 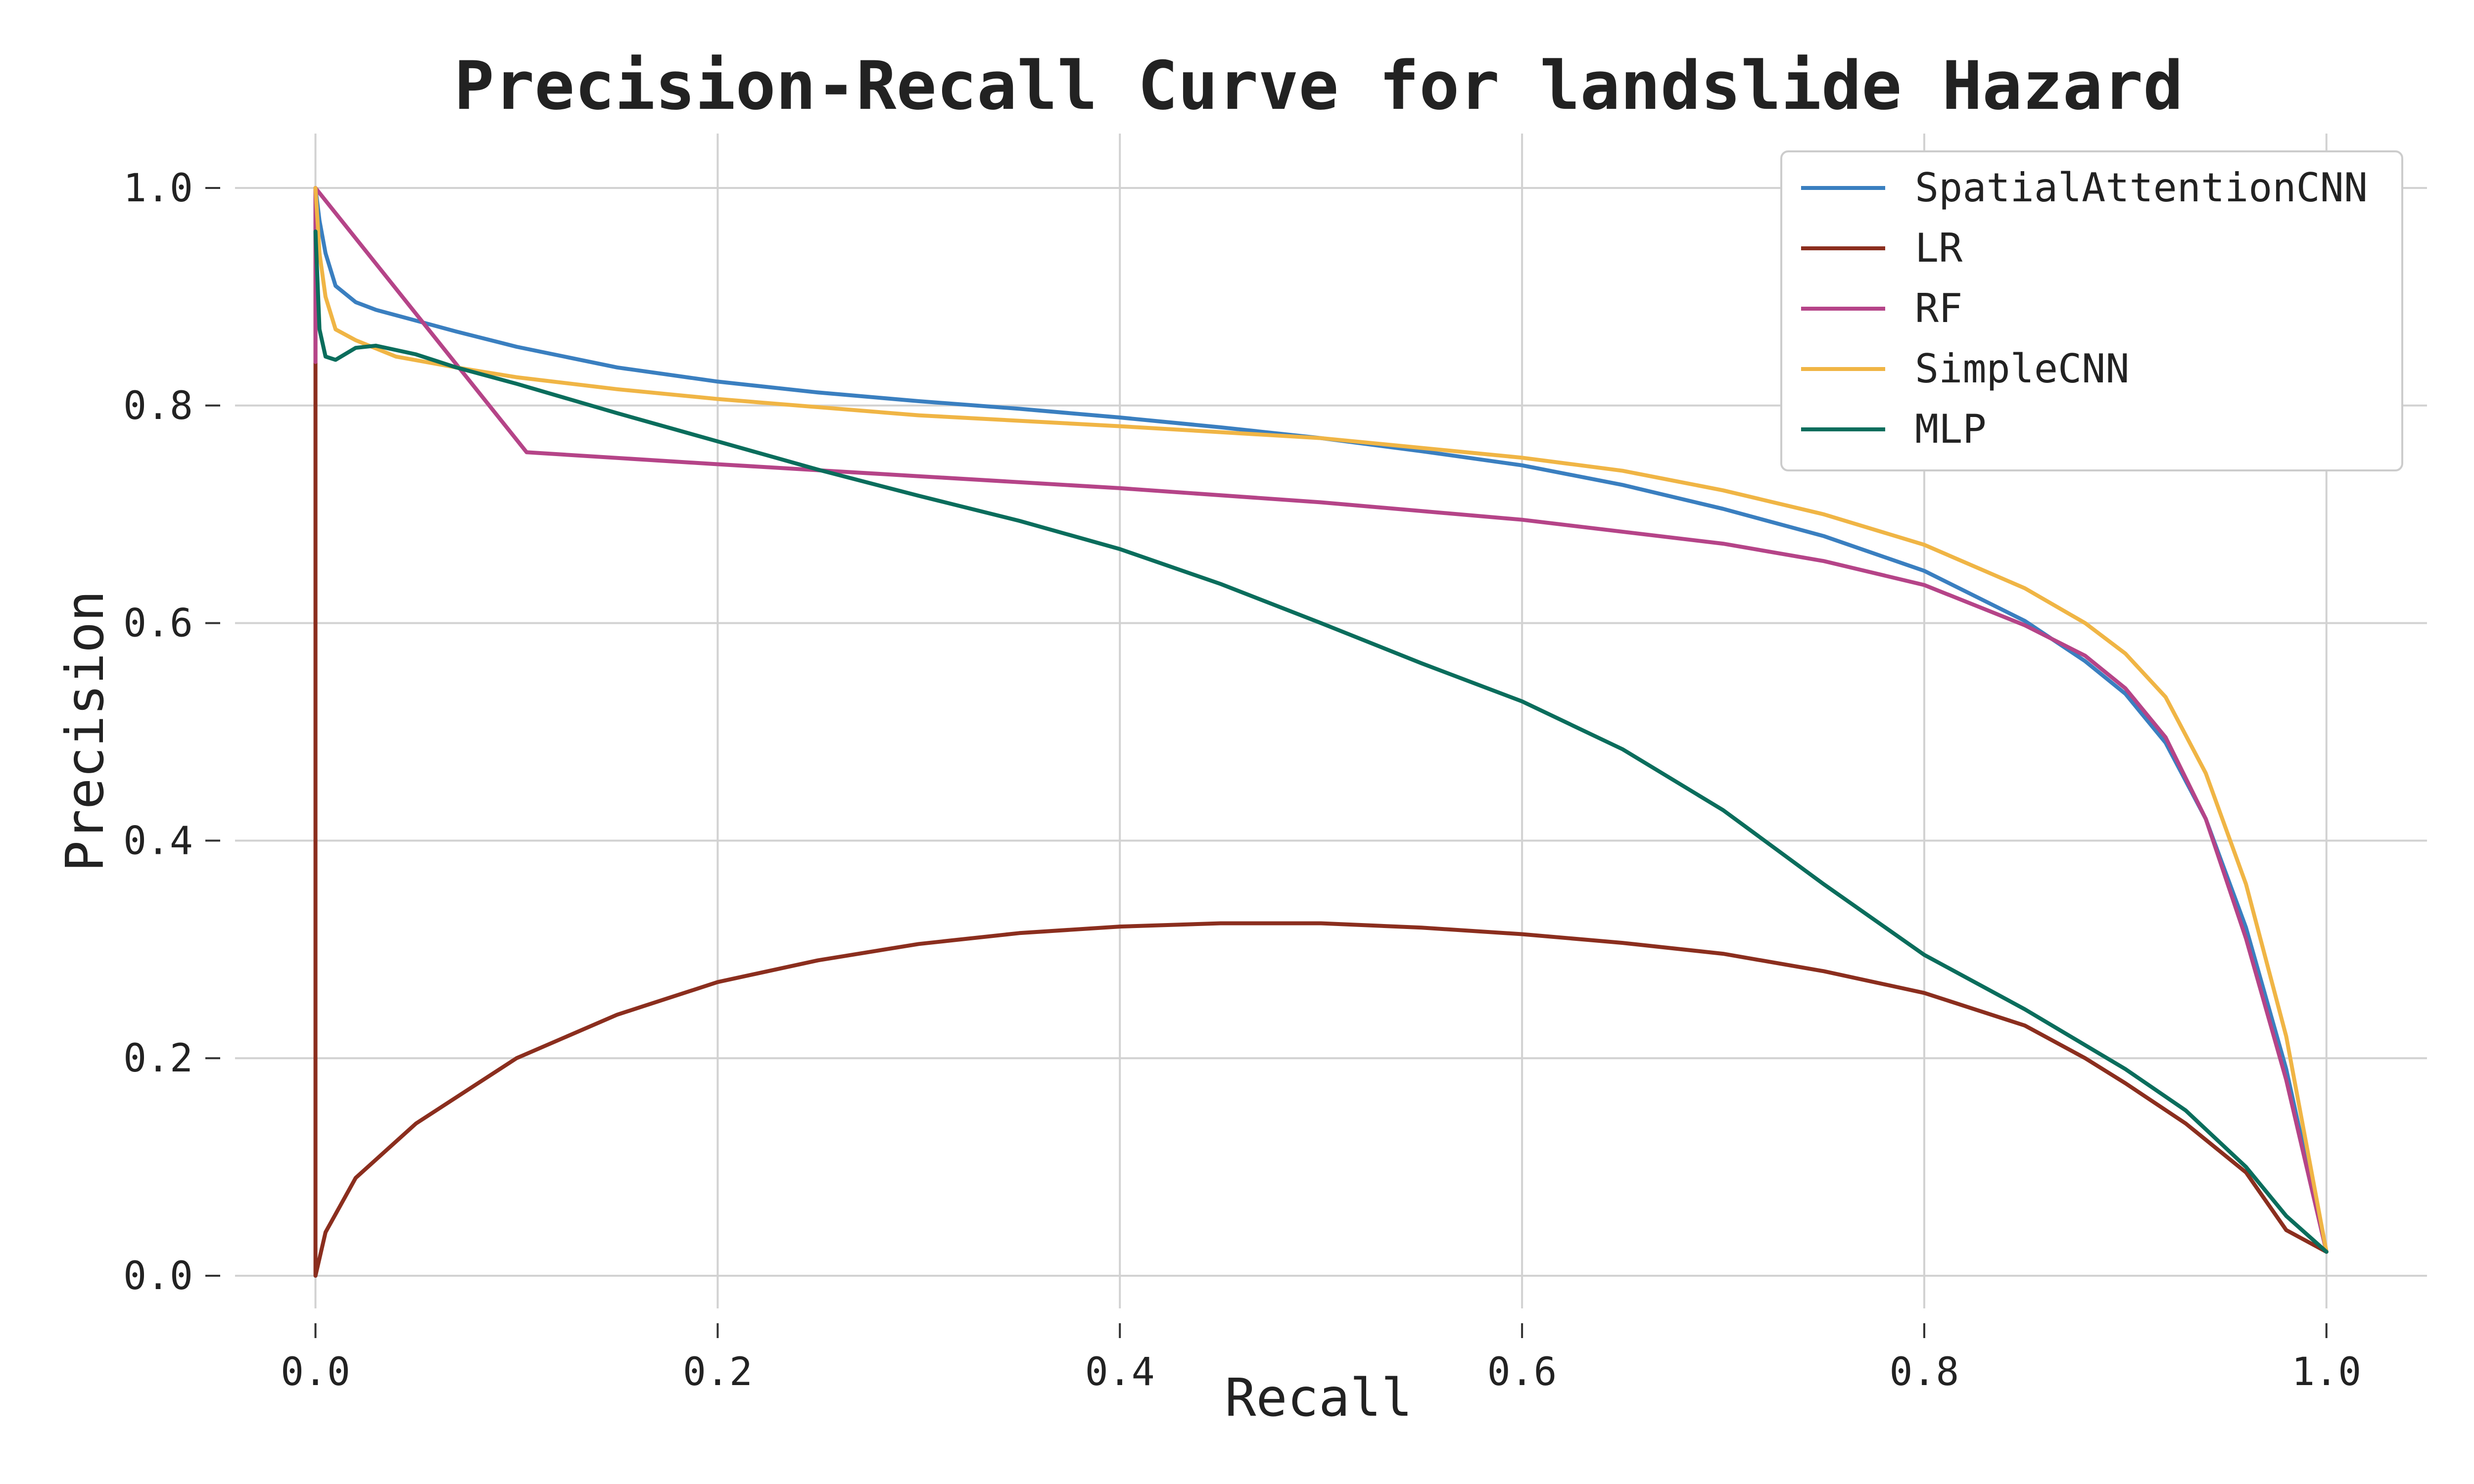 What do you see at coordinates (158, 841) in the screenshot?
I see `y-tick-label: 0.4` at bounding box center [158, 841].